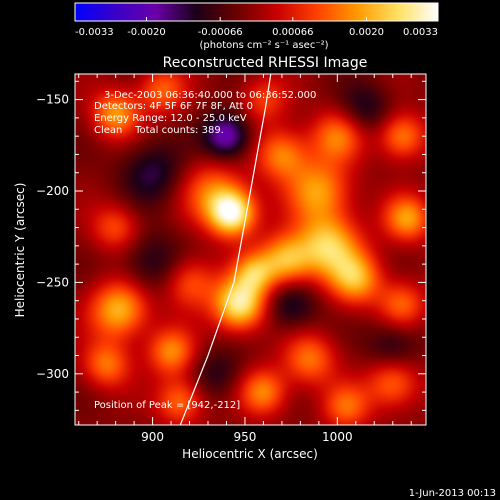 This screenshot has height=500, width=500. I want to click on colorbar, so click(256, 12).